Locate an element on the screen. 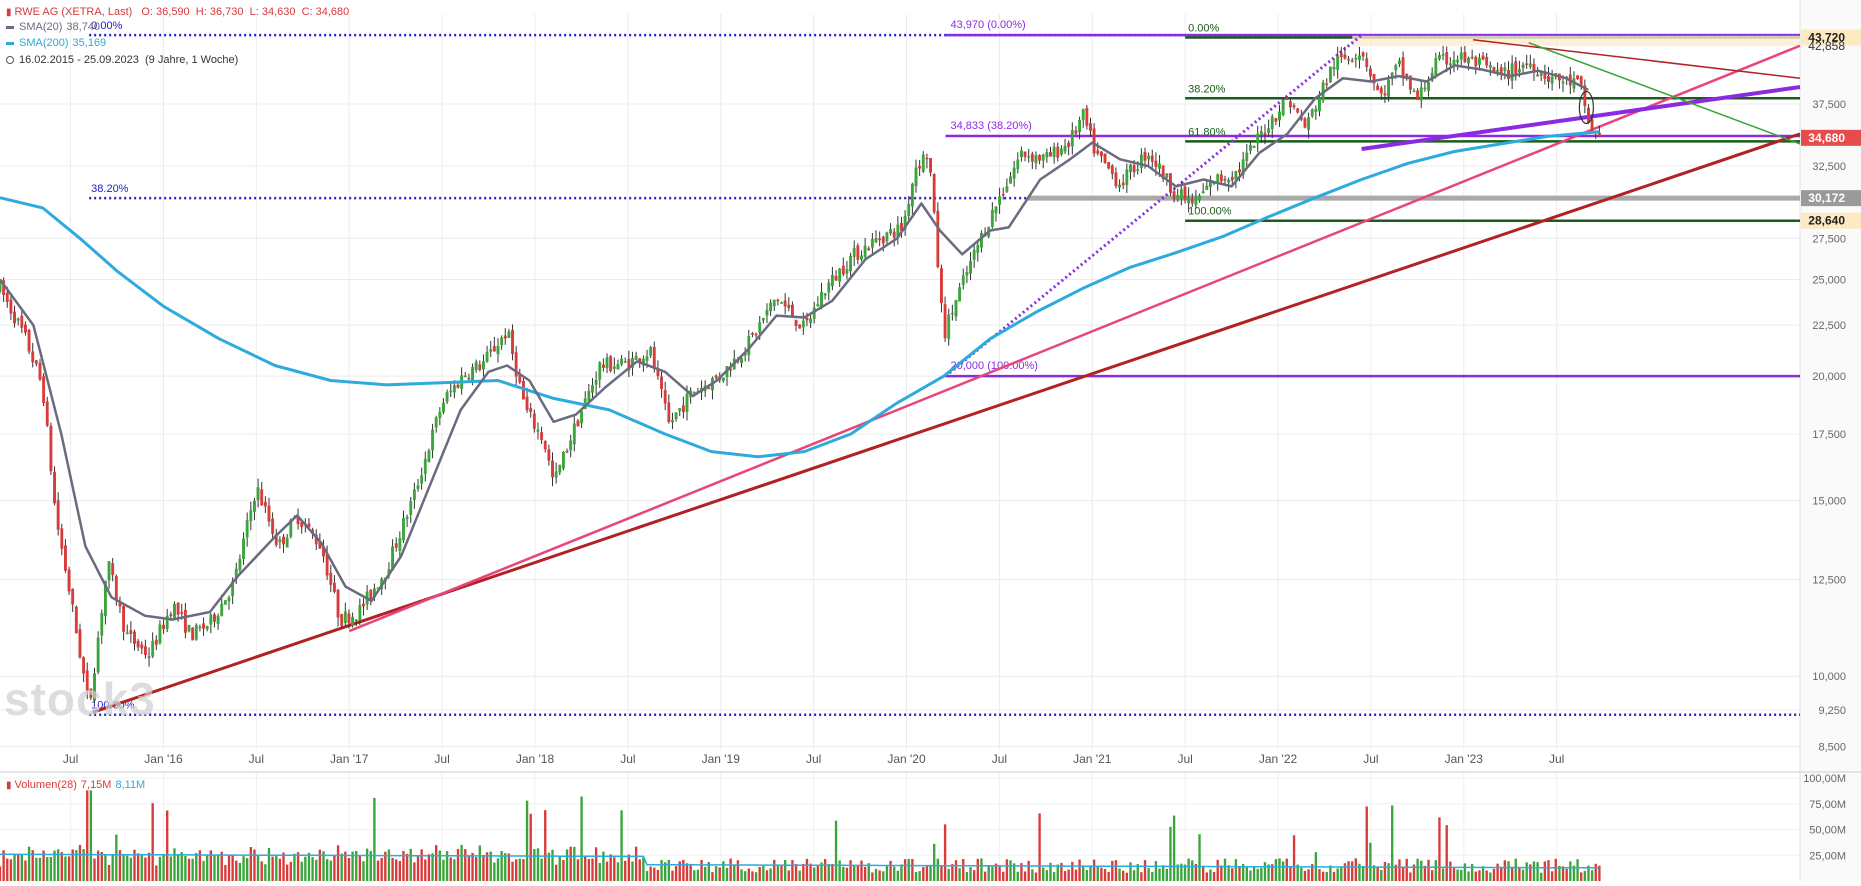  x-tick-label: Jan '17 is located at coordinates (349, 759).